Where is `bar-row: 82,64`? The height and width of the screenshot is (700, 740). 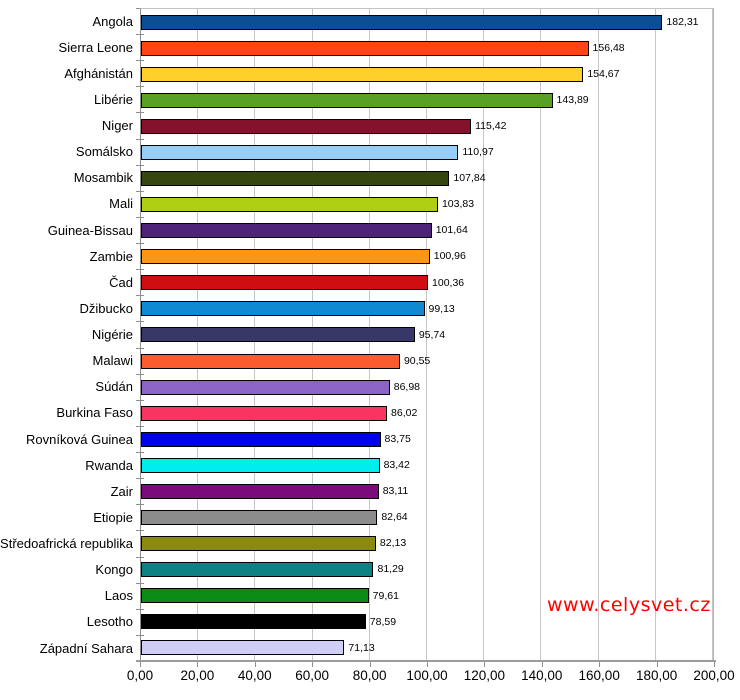
bar-row: 82,64 is located at coordinates (427, 517).